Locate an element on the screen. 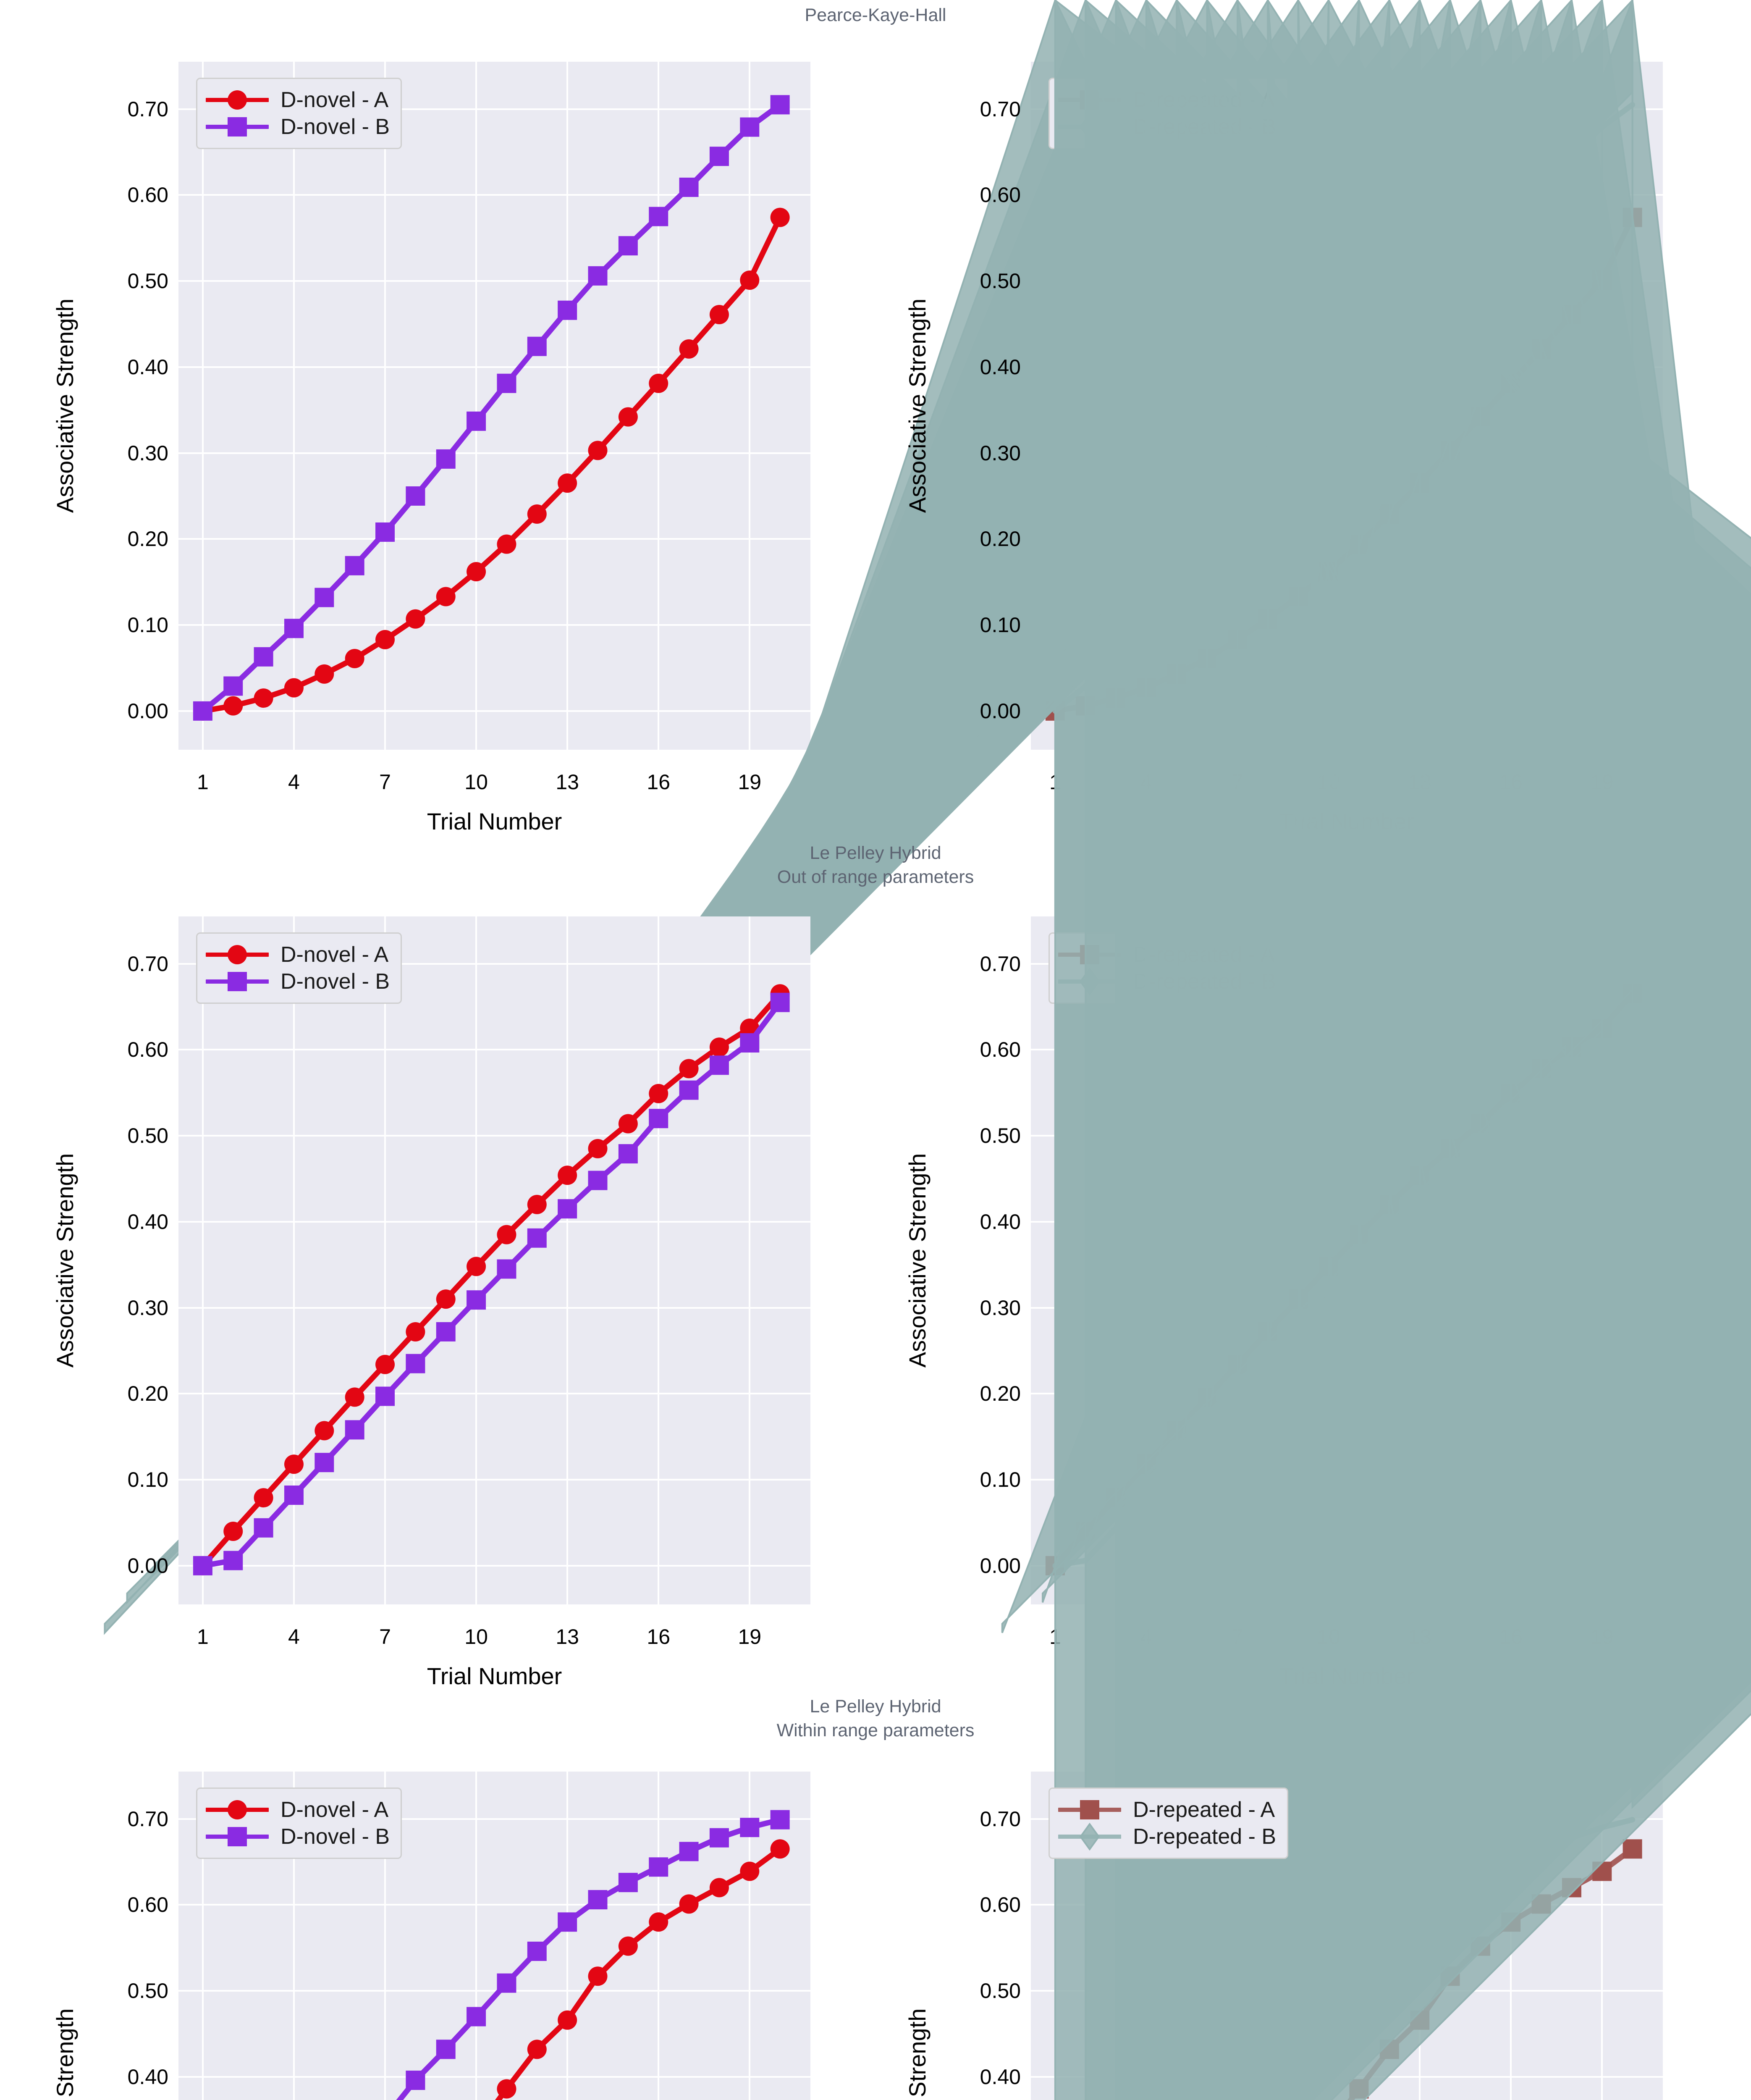  legend-label: D-repeated - B is located at coordinates (1205, 1836).